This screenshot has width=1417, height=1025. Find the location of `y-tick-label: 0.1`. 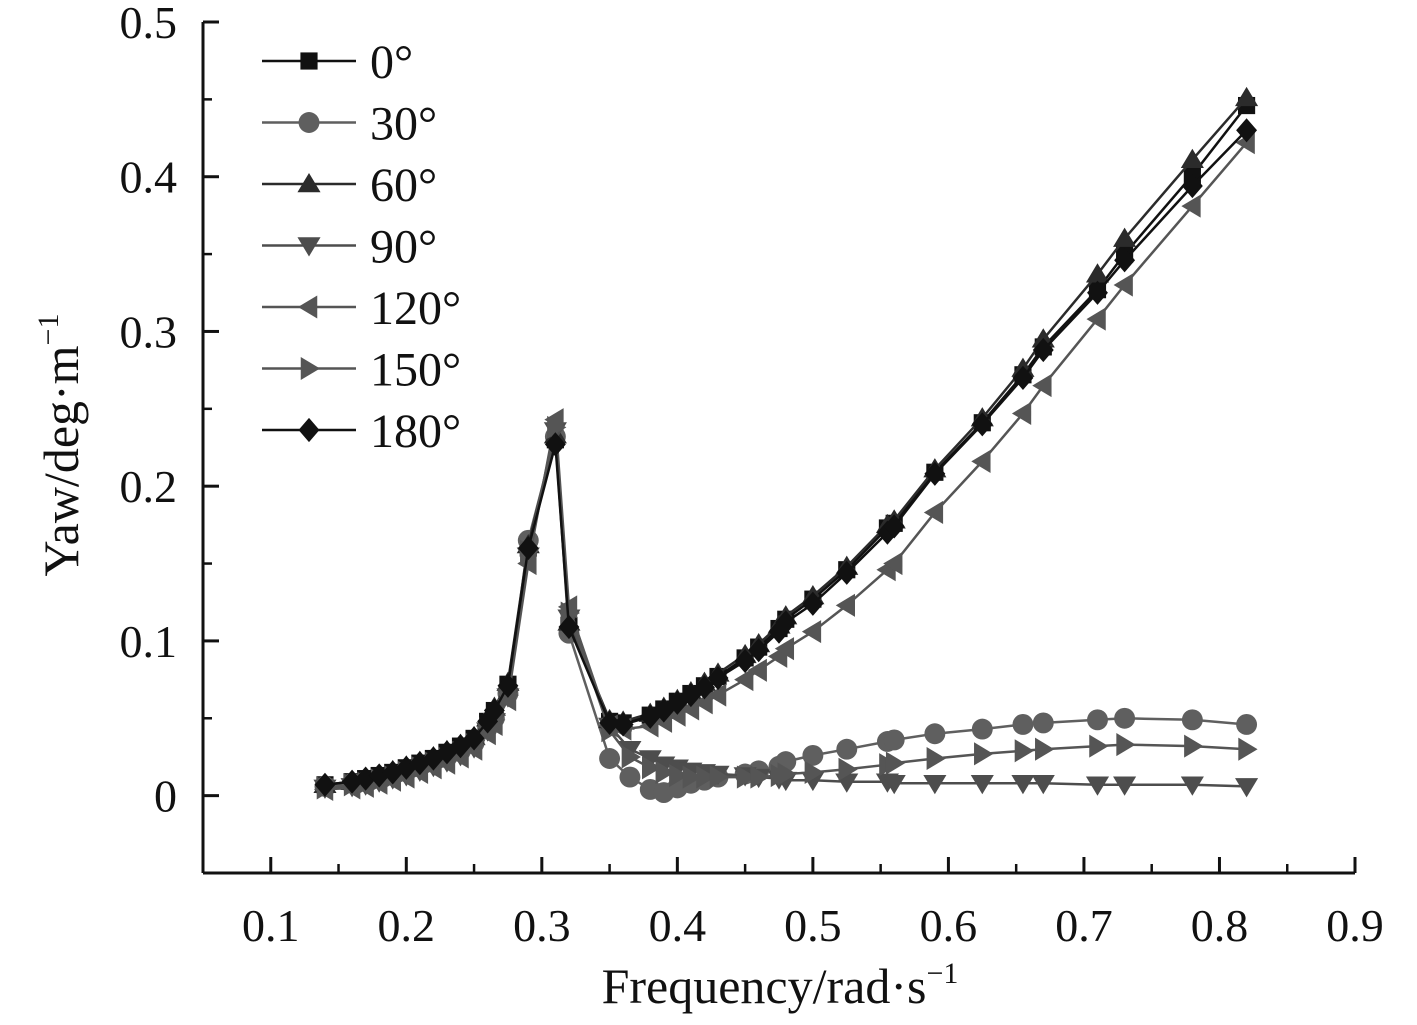

y-tick-label: 0.1 is located at coordinates (149, 641).